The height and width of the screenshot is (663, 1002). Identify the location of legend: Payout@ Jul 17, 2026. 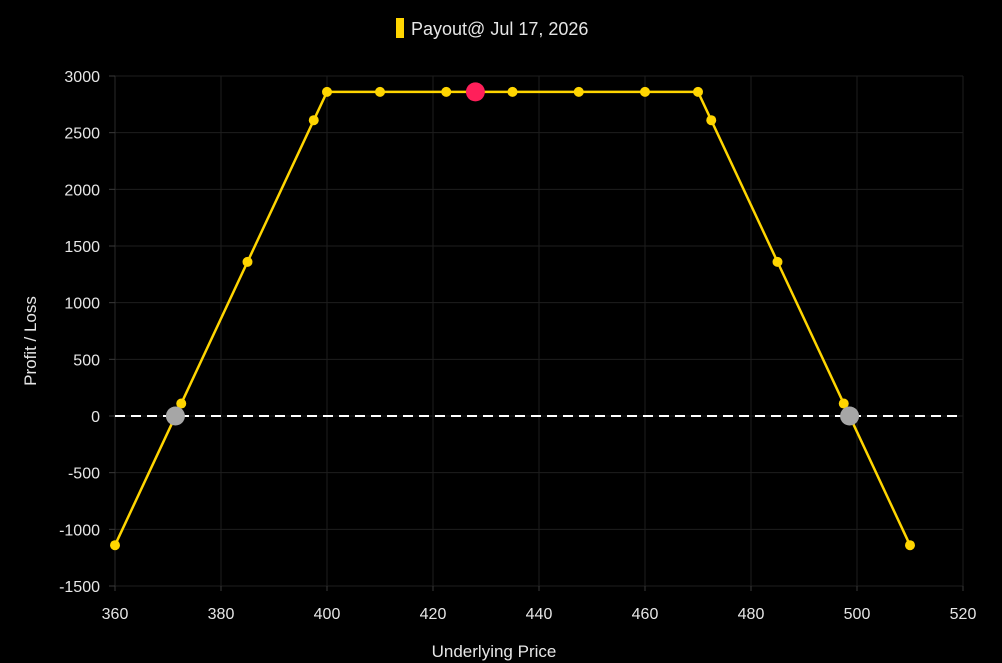
(492, 28).